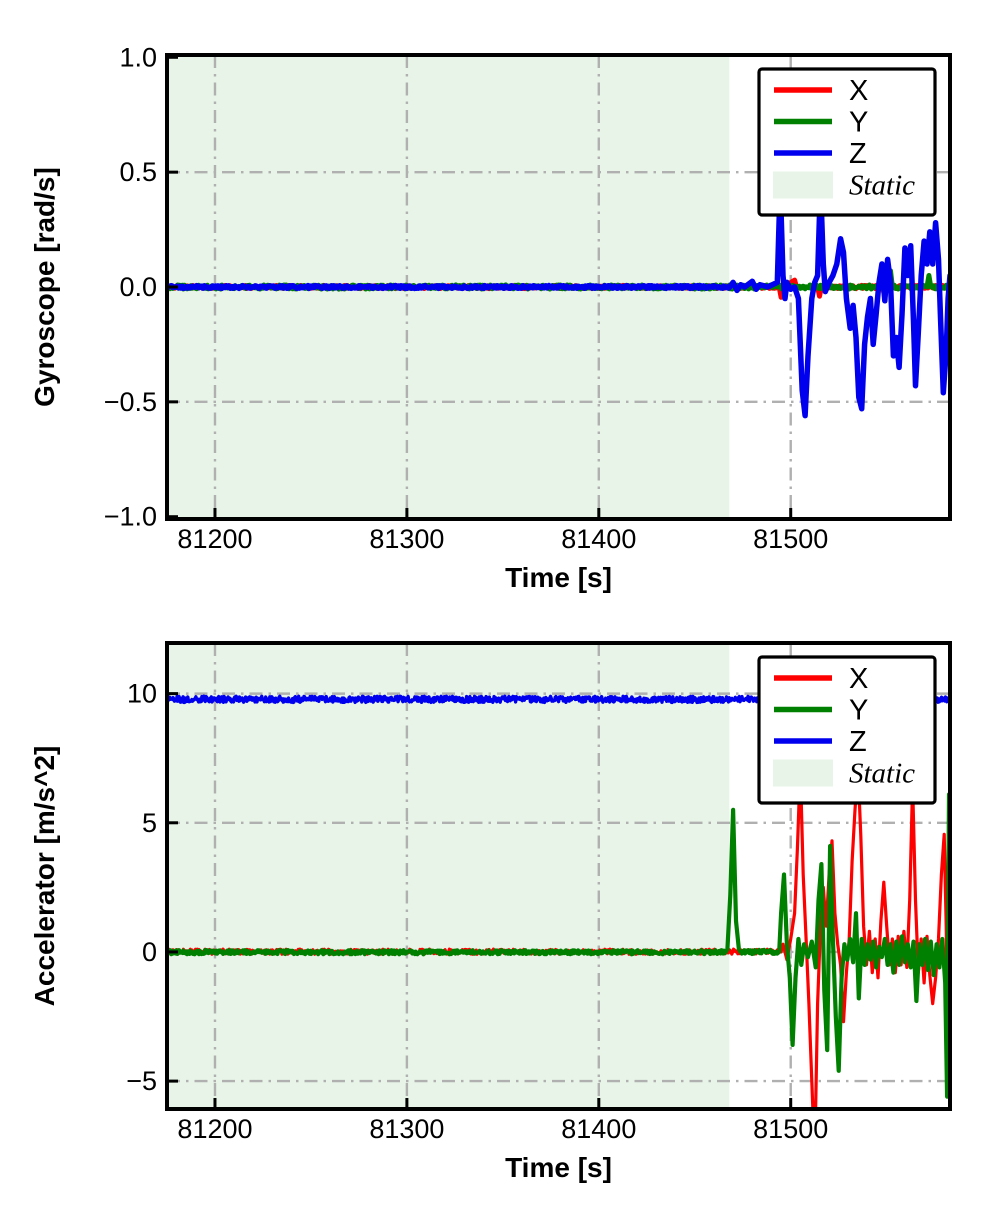  Describe the element at coordinates (142, 694) in the screenshot. I see `y-tick-label: 10` at that location.